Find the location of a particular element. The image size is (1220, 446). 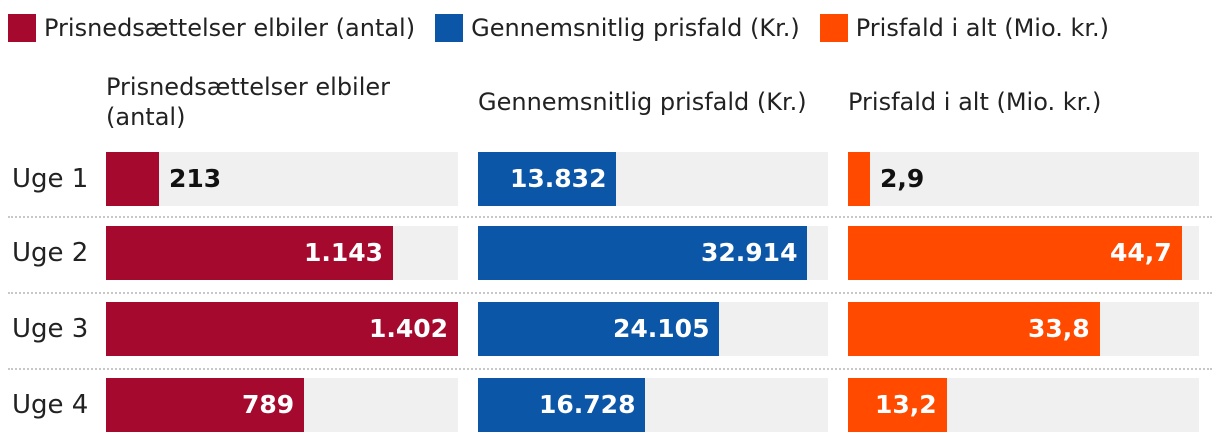

legend-label: Prisfald i alt (Mio. kr.) is located at coordinates (982, 28).